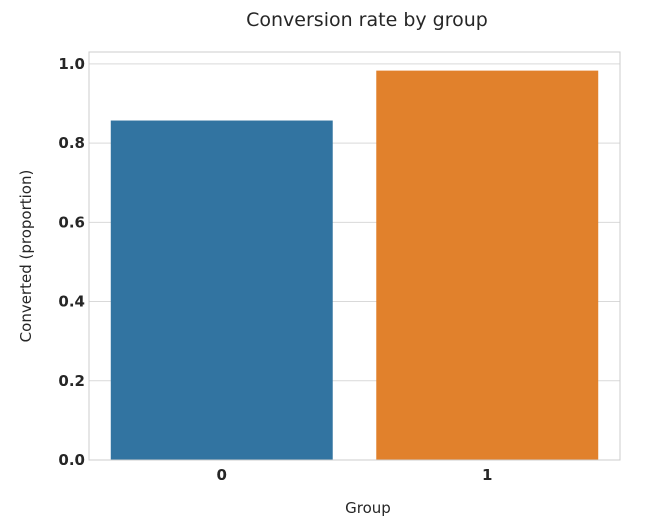 The image size is (653, 518). I want to click on y-tick-label: 0.0, so click(71, 460).